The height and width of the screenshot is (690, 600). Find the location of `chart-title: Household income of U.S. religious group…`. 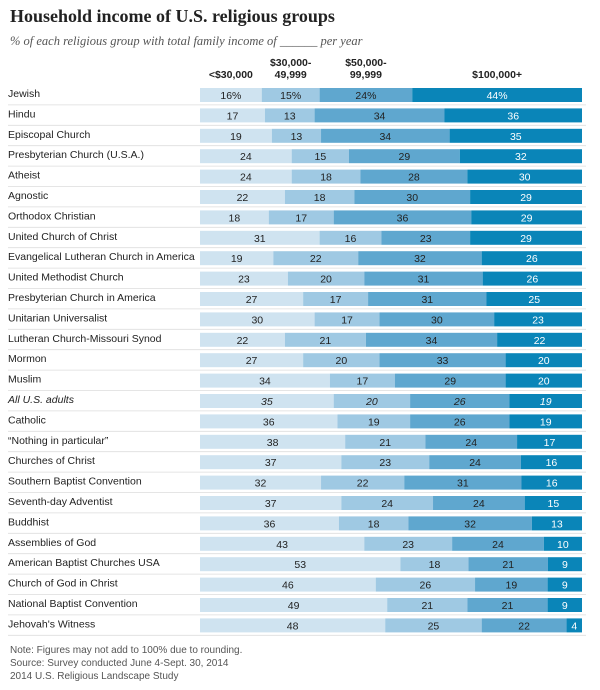

chart-title: Household income of U.S. religious group… is located at coordinates (172, 16).